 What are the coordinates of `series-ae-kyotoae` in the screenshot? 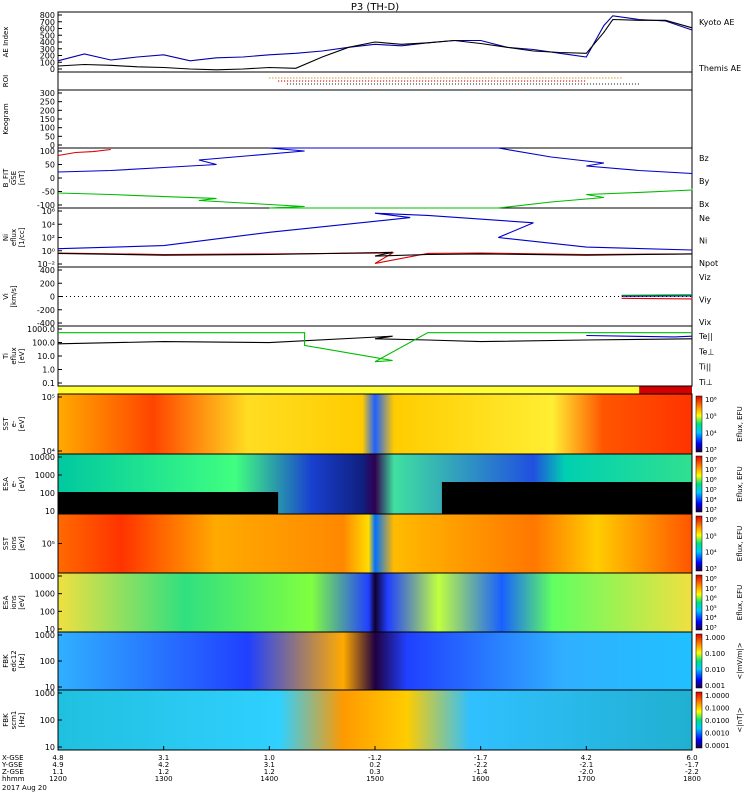 It's located at (375, 38).